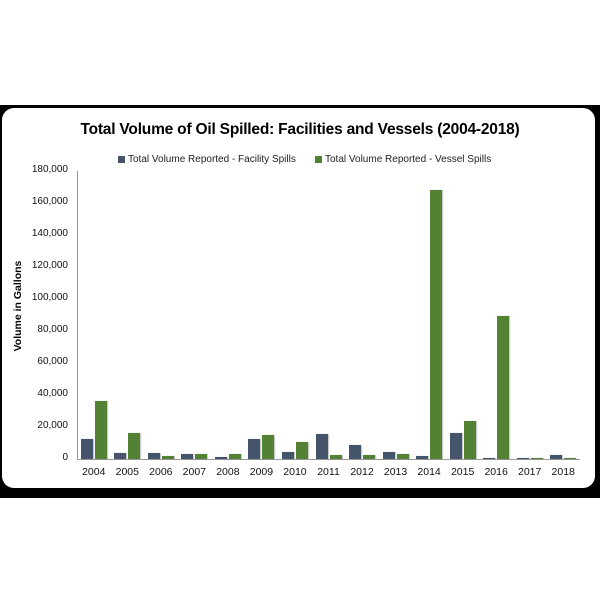 Image resolution: width=600 pixels, height=600 pixels. I want to click on x-tick-label: 2015, so click(462, 472).